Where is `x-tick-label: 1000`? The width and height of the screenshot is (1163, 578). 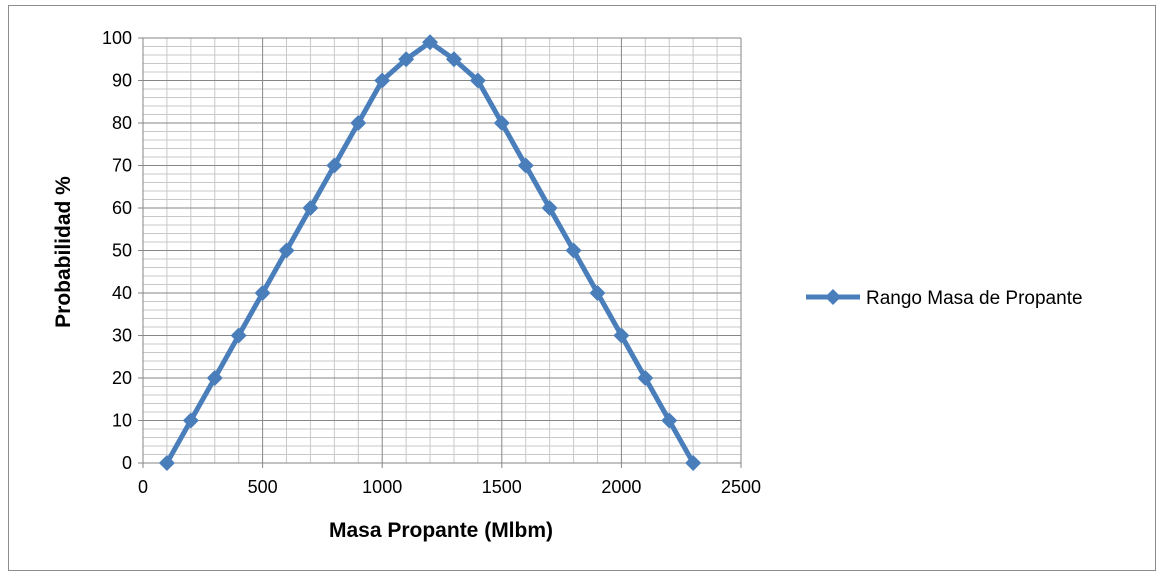
x-tick-label: 1000 is located at coordinates (382, 487).